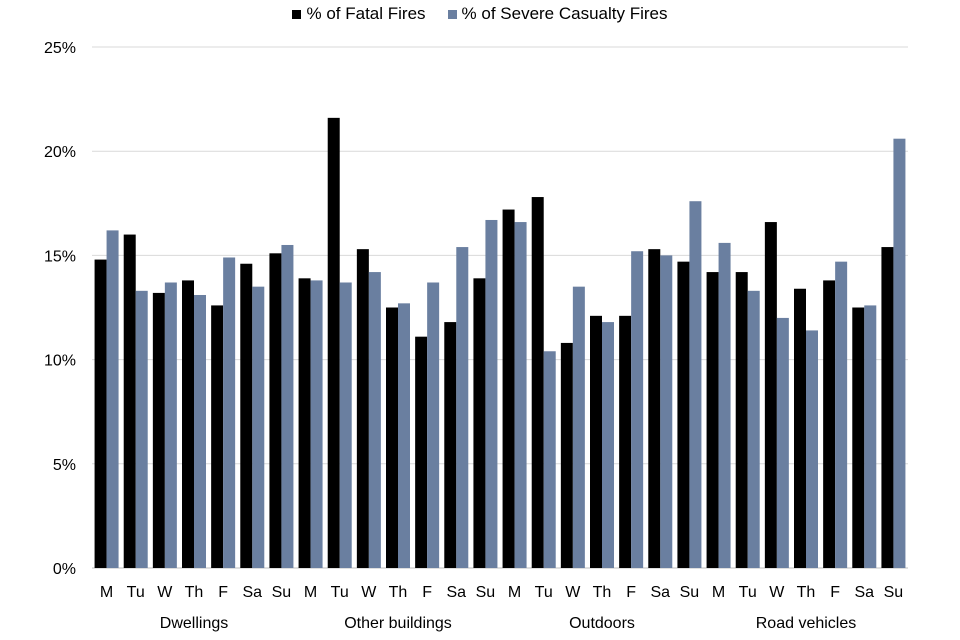 The width and height of the screenshot is (960, 640). What do you see at coordinates (806, 623) in the screenshot?
I see `x-group-label: Road vehicles` at bounding box center [806, 623].